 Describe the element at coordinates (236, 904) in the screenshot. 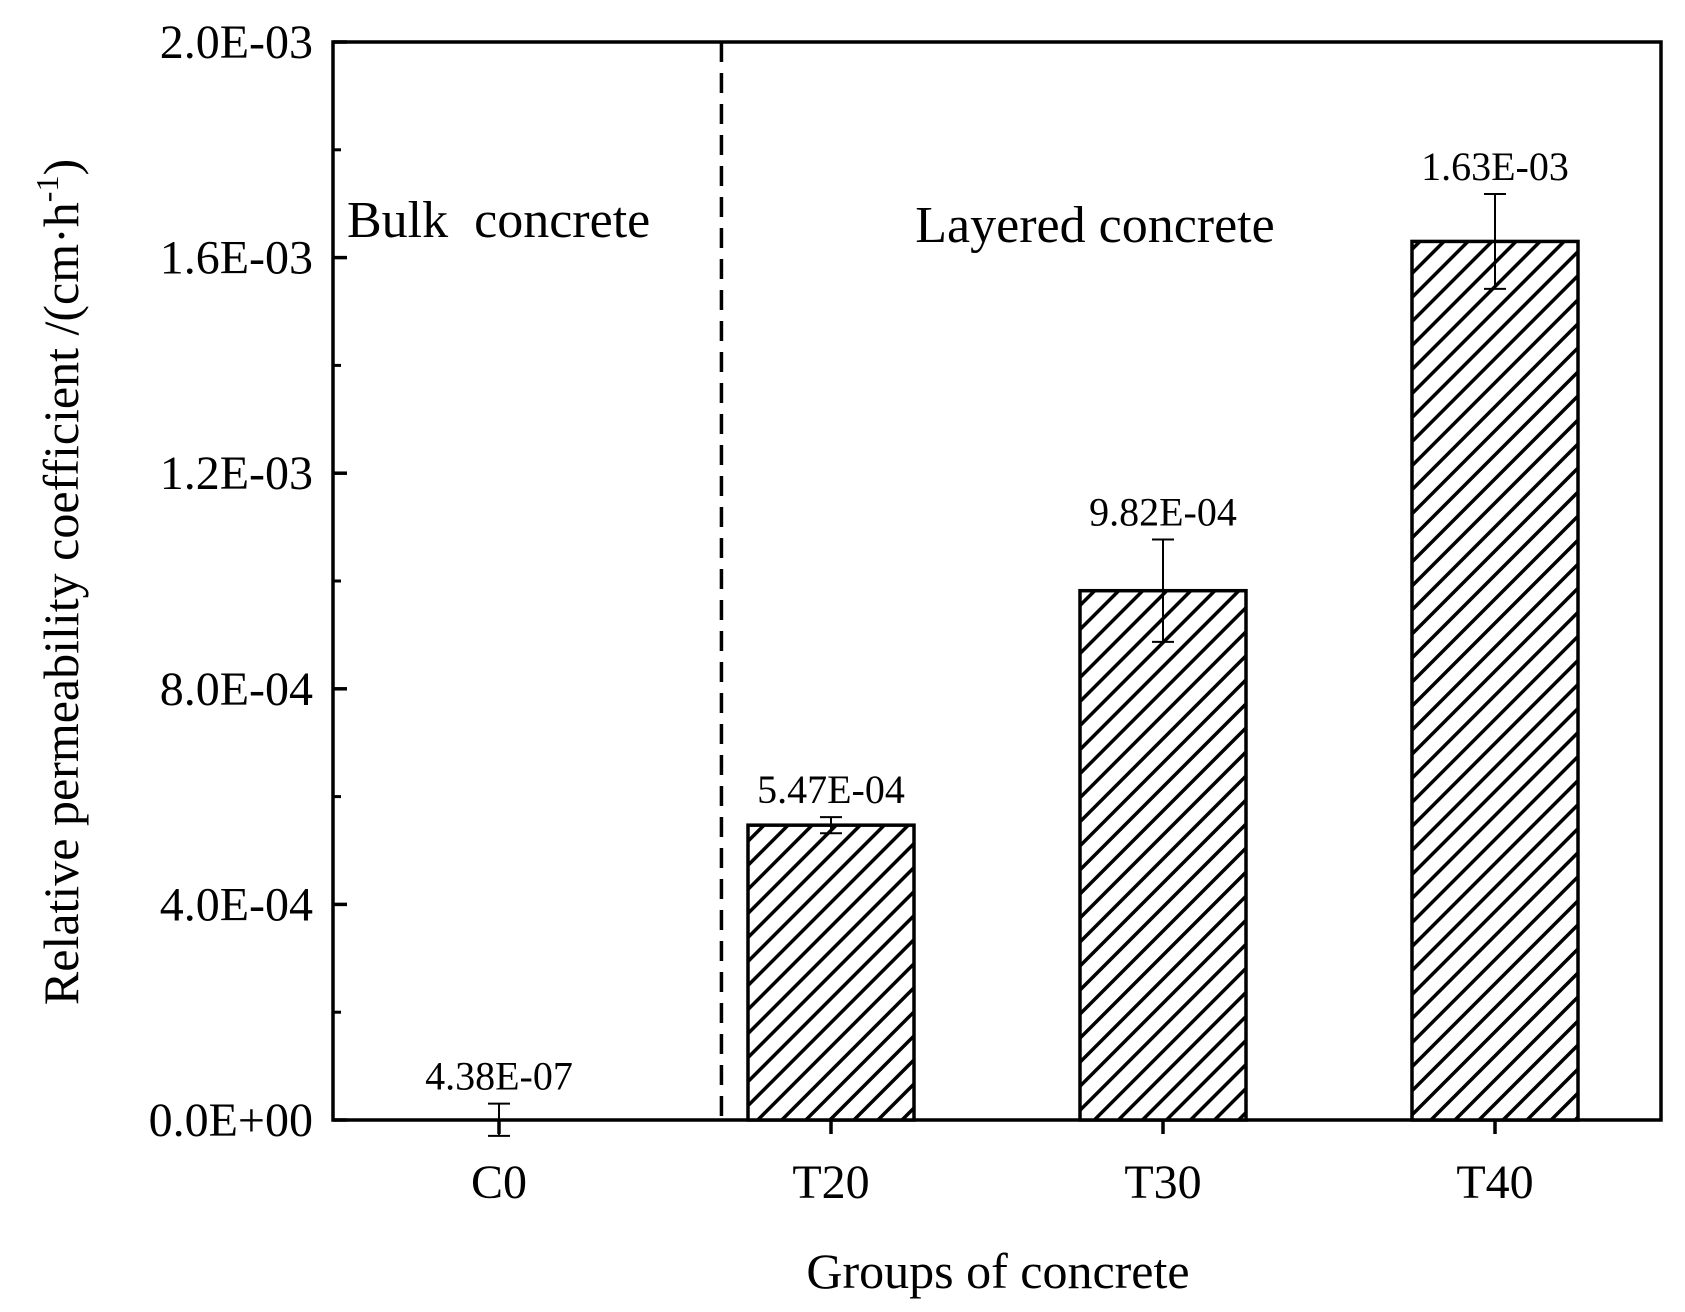

I see `y-tick-label: 4.0E-04` at that location.